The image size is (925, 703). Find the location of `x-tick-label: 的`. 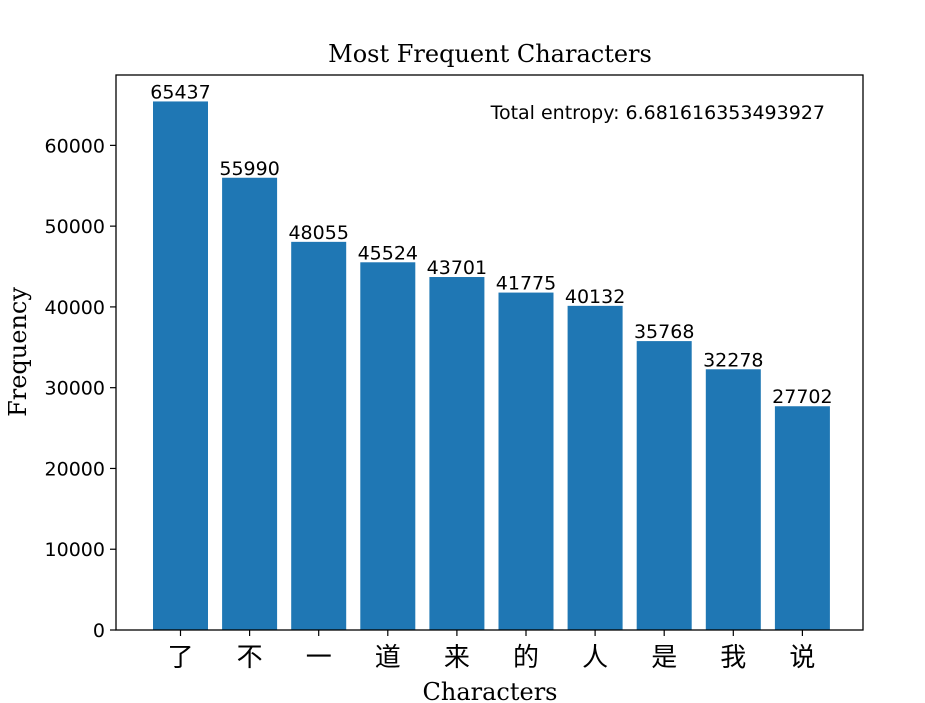

x-tick-label: 的 is located at coordinates (526, 658).